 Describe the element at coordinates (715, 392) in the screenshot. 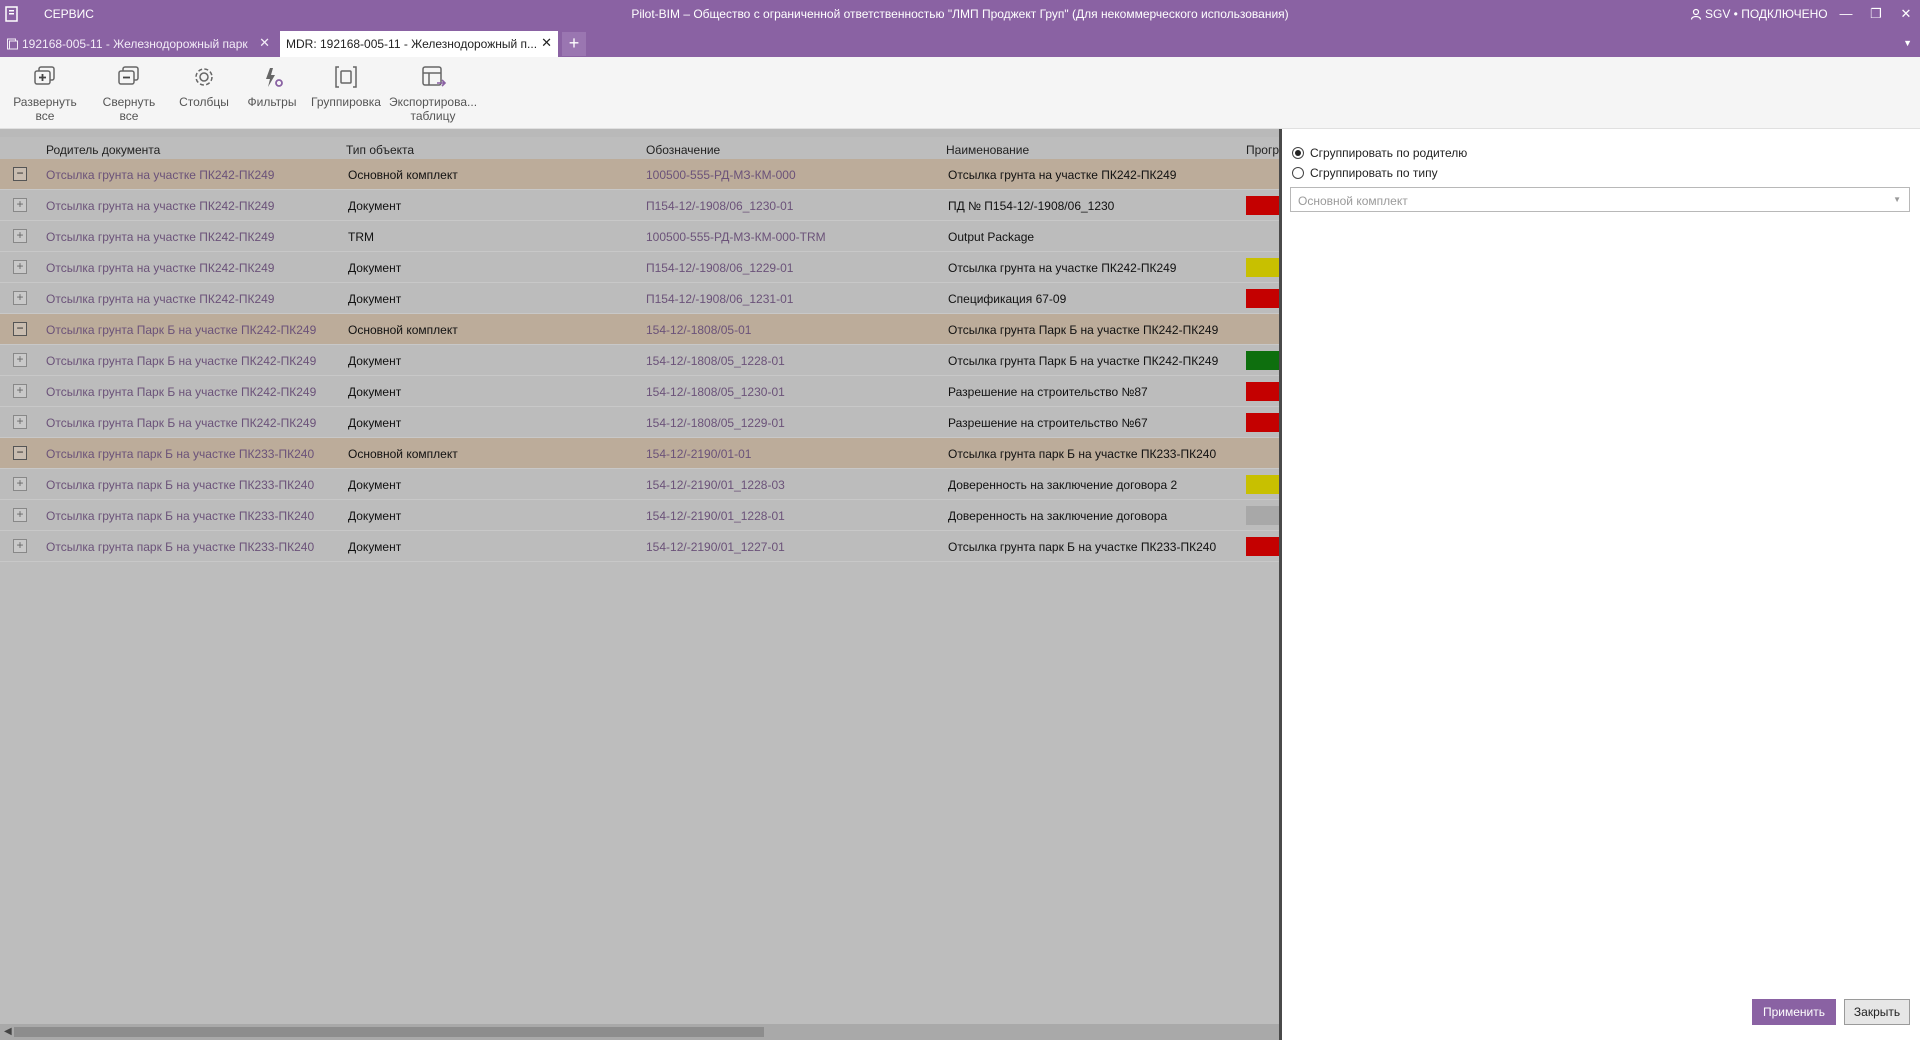

I see `cell-code: 154-12/-1808/05_1230-01` at that location.